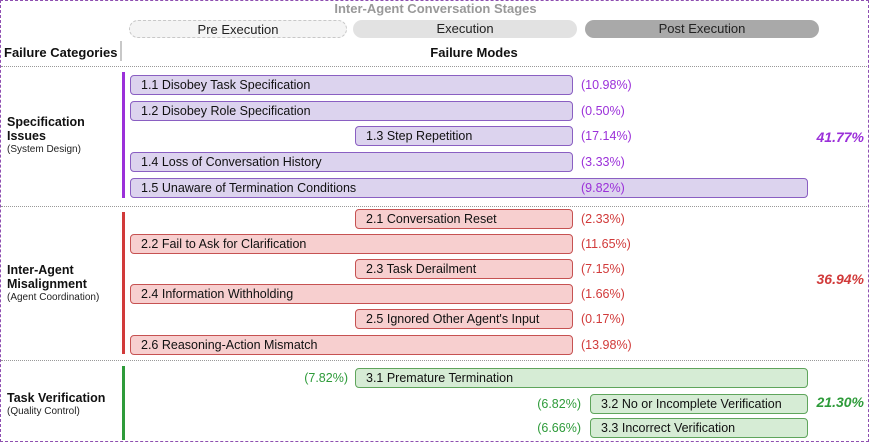  Describe the element at coordinates (123, 135) in the screenshot. I see `category-bar-specification` at that location.